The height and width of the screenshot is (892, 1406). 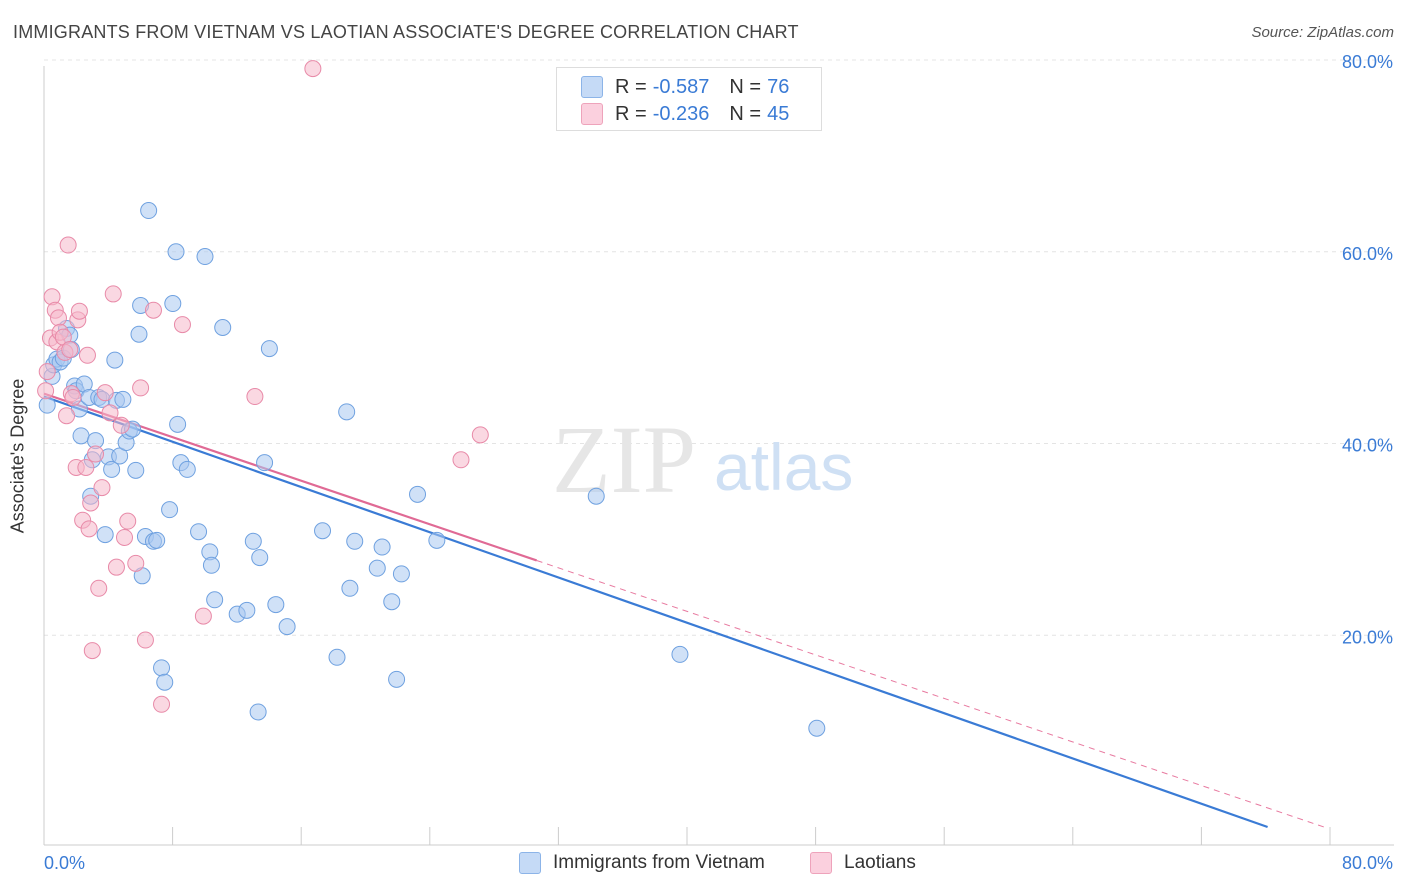 I want to click on correlation-legend: R = -0.587 N = 76 R = -0.236 N = 45, so click(x=689, y=99).